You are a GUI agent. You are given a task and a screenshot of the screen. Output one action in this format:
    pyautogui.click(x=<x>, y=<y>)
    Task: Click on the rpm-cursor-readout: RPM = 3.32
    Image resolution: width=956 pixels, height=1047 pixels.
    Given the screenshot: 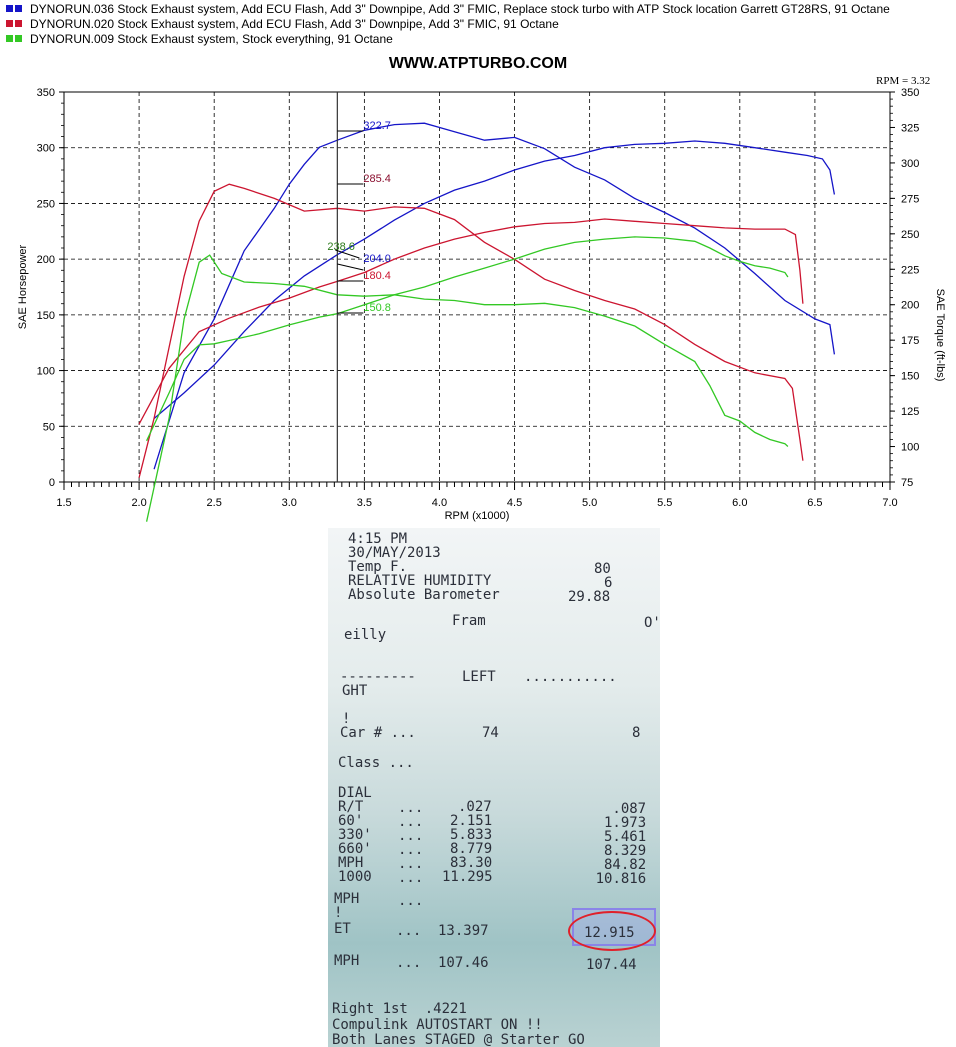 What is the action you would take?
    pyautogui.click(x=903, y=81)
    